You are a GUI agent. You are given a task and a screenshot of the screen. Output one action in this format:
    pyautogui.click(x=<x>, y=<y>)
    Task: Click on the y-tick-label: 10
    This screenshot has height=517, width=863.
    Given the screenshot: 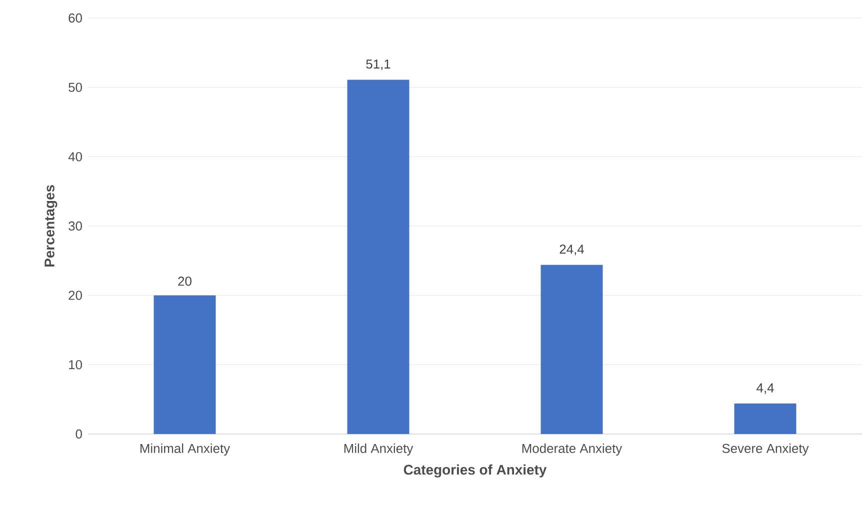 What is the action you would take?
    pyautogui.click(x=75, y=365)
    